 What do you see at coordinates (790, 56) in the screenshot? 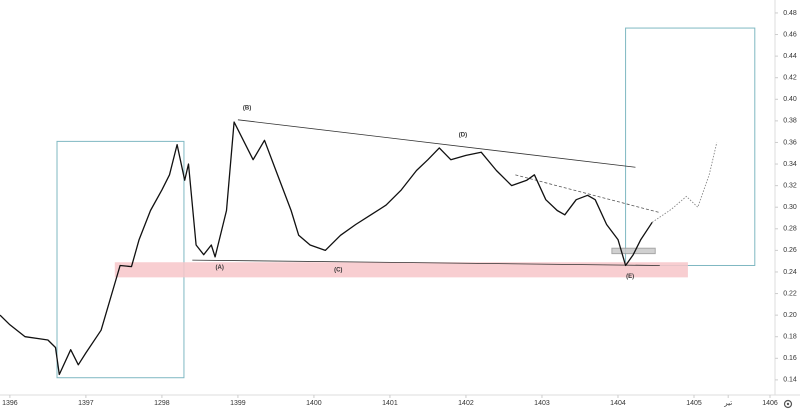
I see `y-tick-label: 0.44` at bounding box center [790, 56].